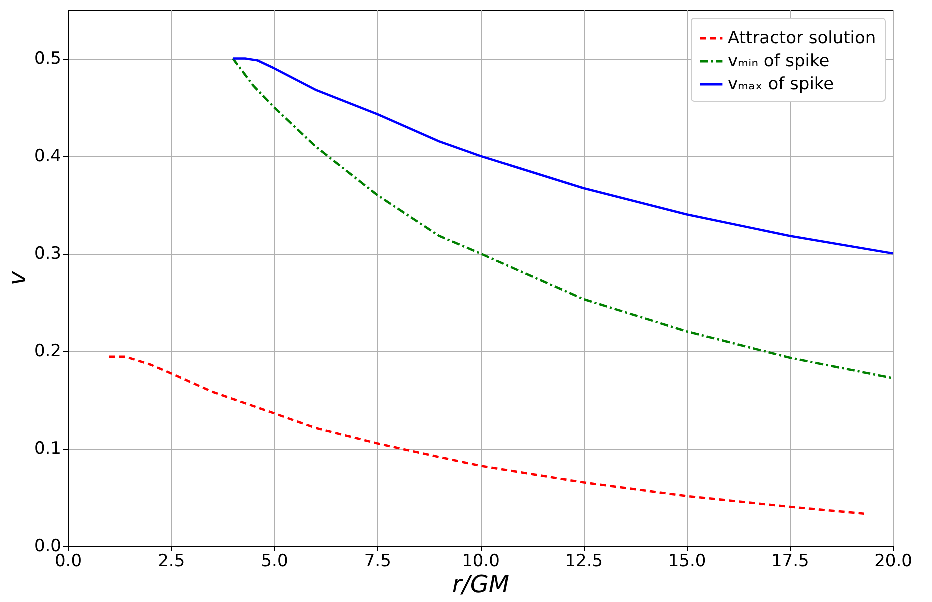  I want to click on x-tick-label: 15.0, so click(687, 562).